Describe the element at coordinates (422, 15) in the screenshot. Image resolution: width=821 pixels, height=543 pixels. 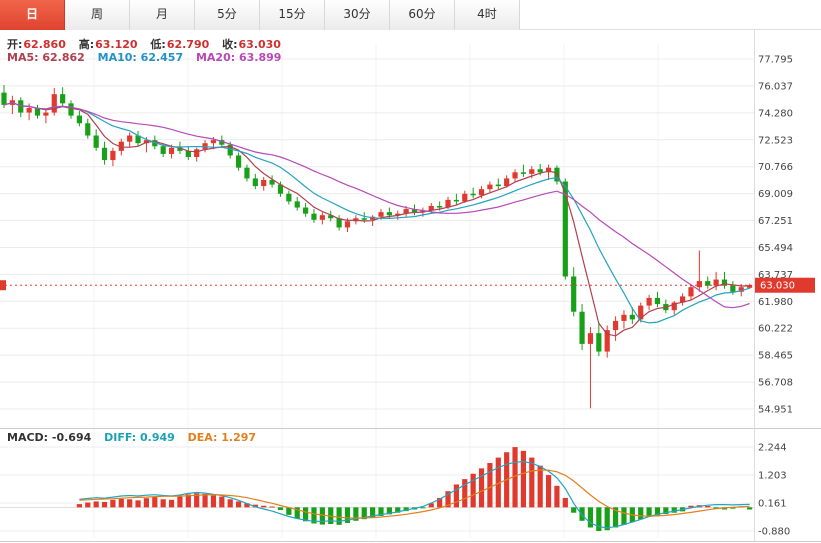
I see `tab-60min: 60分` at that location.